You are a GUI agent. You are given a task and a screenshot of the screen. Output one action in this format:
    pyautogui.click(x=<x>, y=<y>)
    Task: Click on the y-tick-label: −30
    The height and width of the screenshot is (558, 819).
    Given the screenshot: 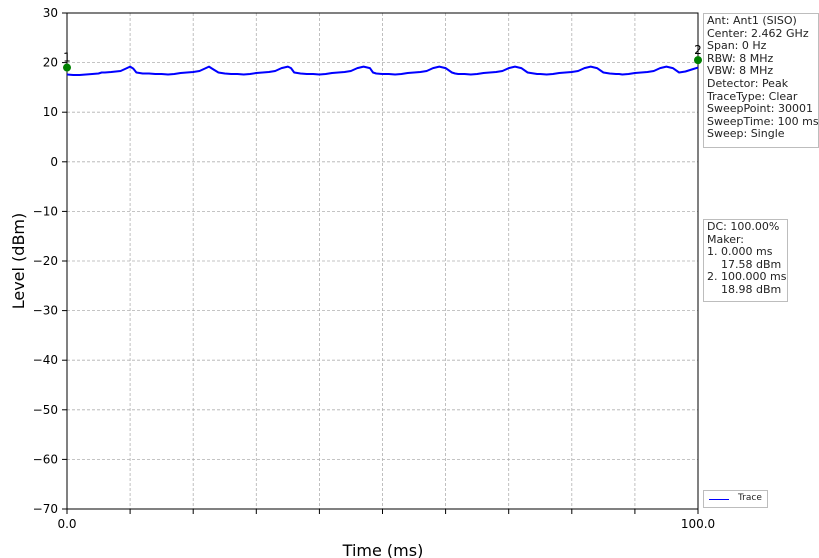 What is the action you would take?
    pyautogui.click(x=45, y=311)
    